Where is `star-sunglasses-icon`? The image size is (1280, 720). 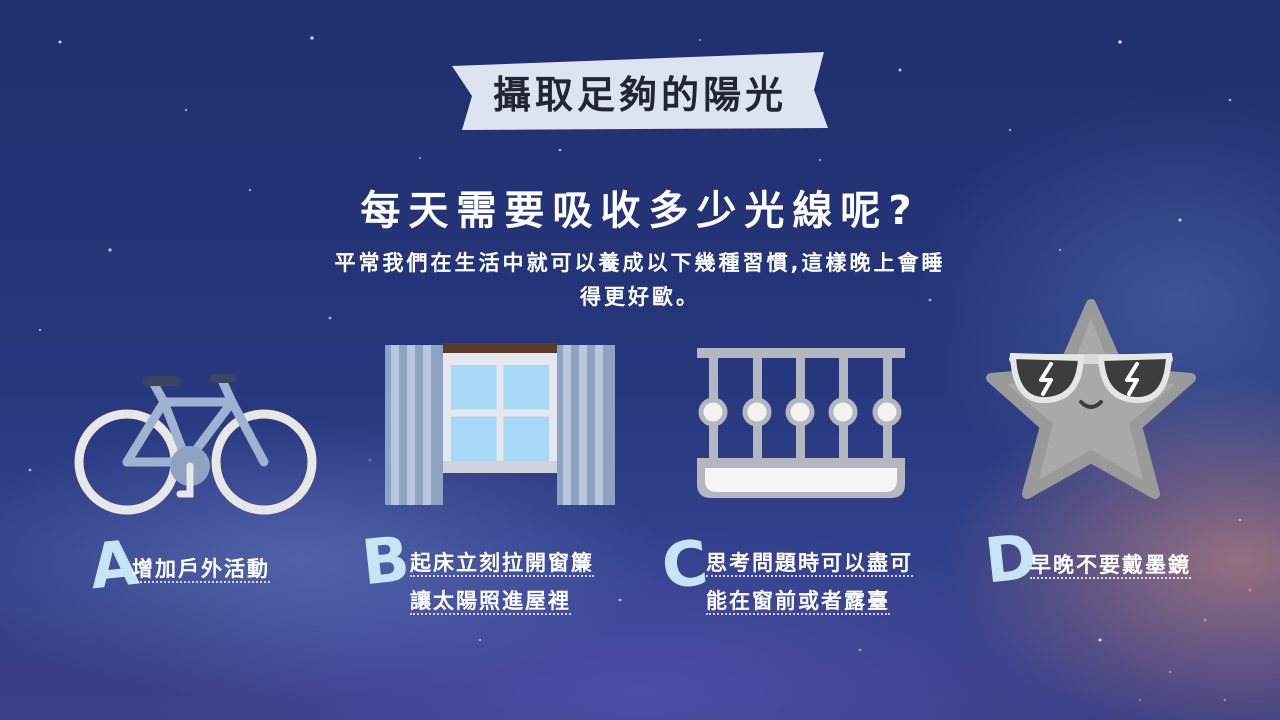
star-sunglasses-icon is located at coordinates (1091, 399).